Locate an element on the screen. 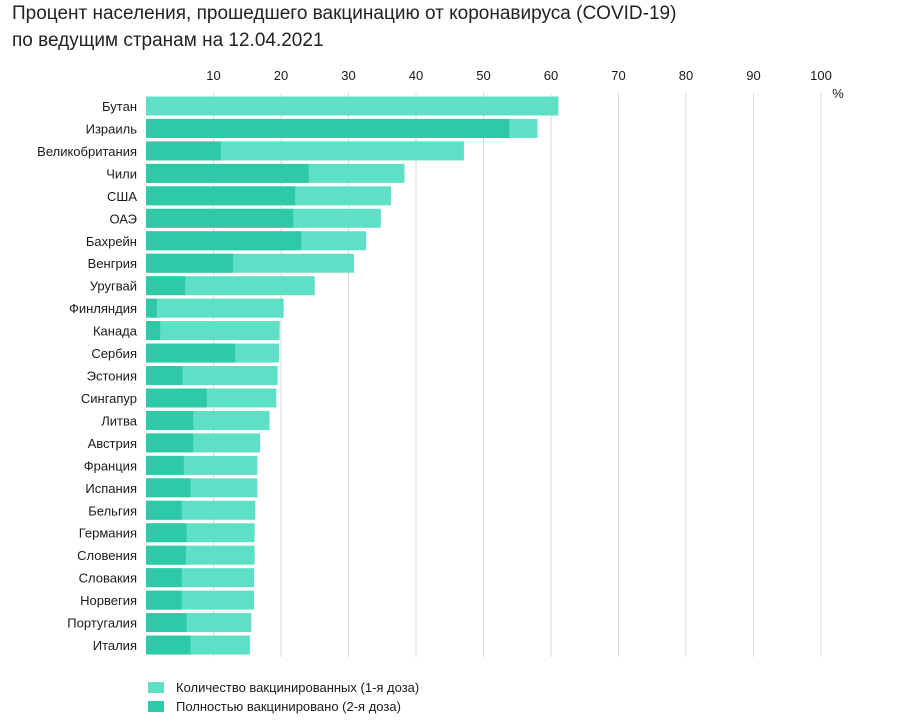  x-tick-label: 10 is located at coordinates (213, 75).